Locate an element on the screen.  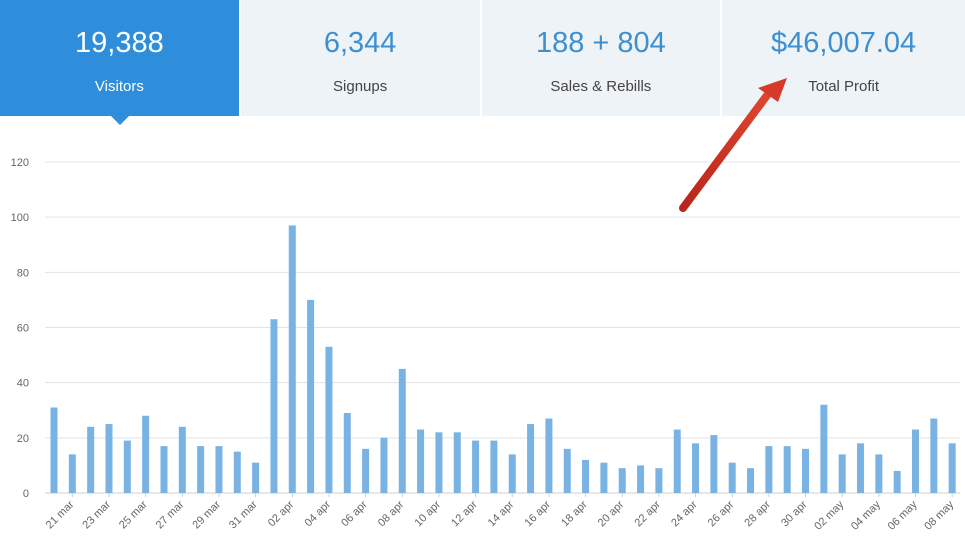
stat-visitors: 19,388 Visitors is located at coordinates (120, 58).